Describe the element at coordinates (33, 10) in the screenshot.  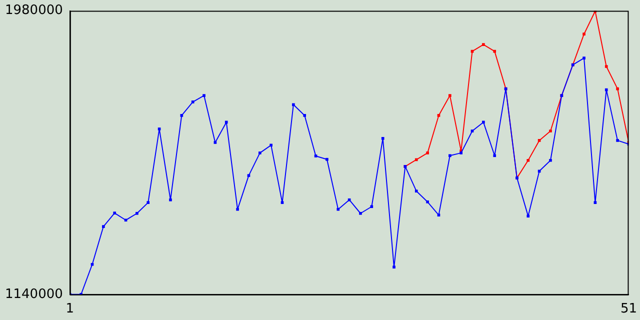
I see `y-tick-label: 1980000` at that location.